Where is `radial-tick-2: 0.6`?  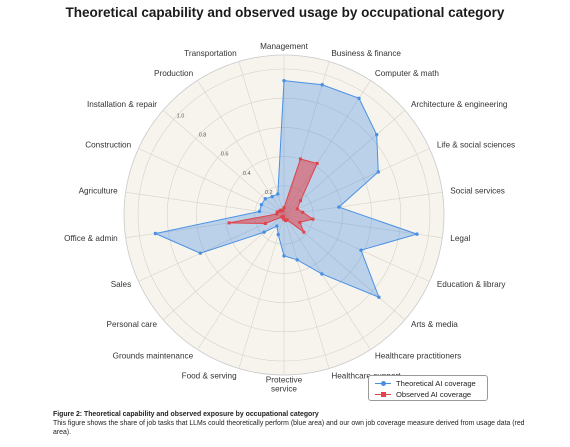 radial-tick-2: 0.6 is located at coordinates (225, 155).